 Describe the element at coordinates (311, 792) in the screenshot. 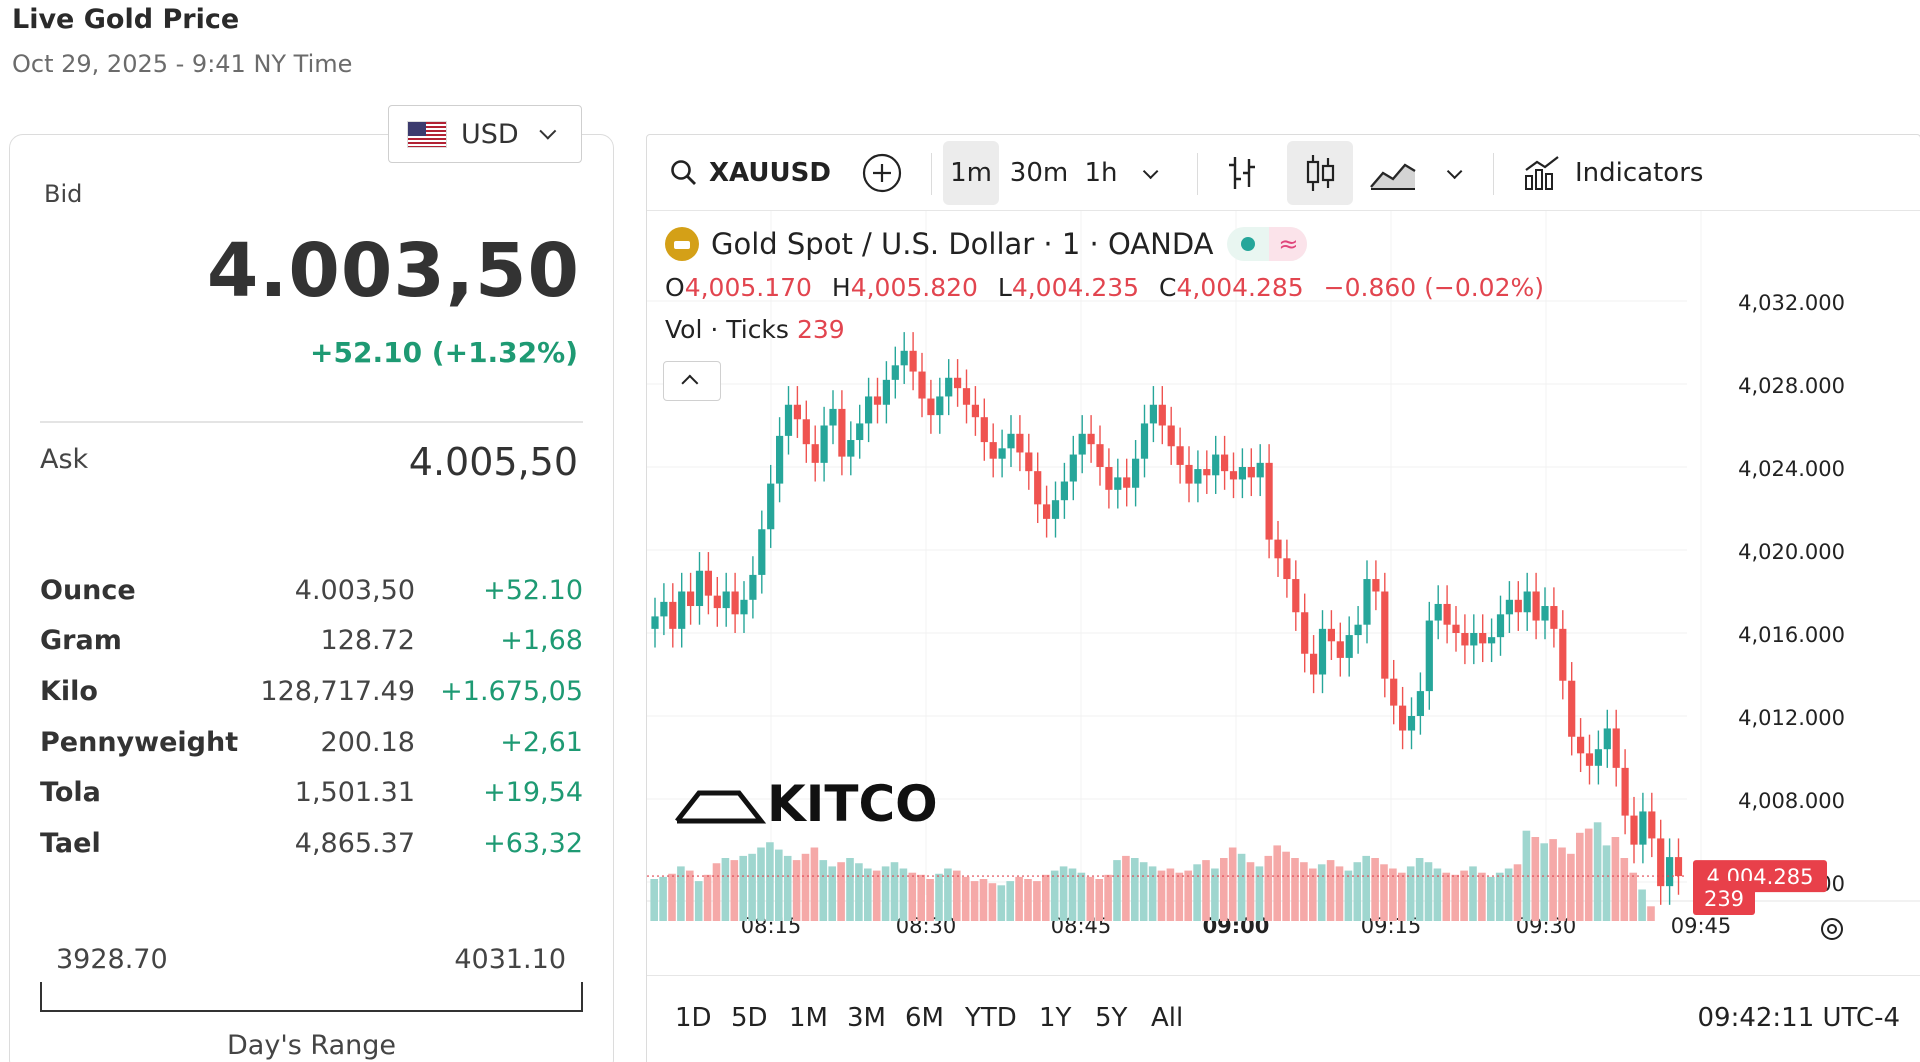

I see `unit-row-tola: Tola 1,501.31 +19,54` at that location.